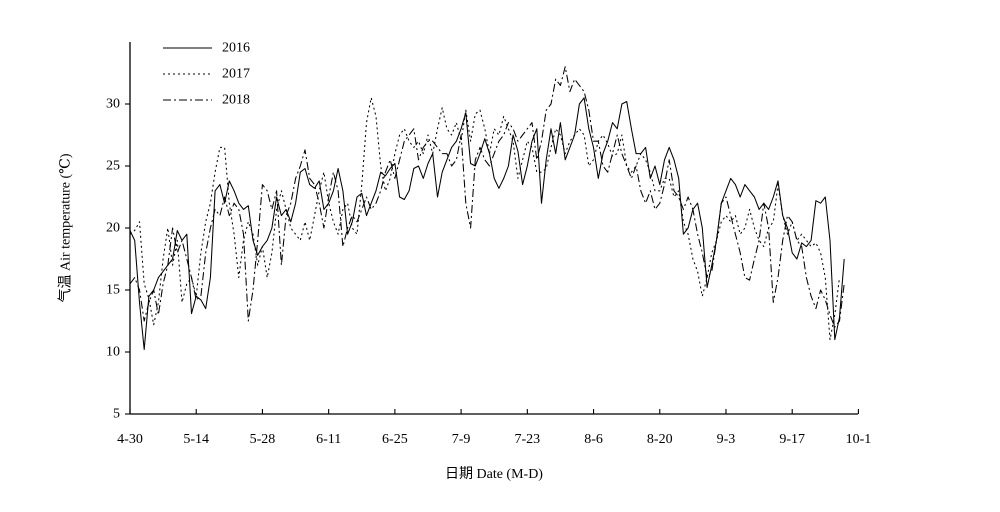 Image resolution: width=1000 pixels, height=512 pixels. I want to click on x-axis-label: 日期 Date (M-D), so click(494, 474).